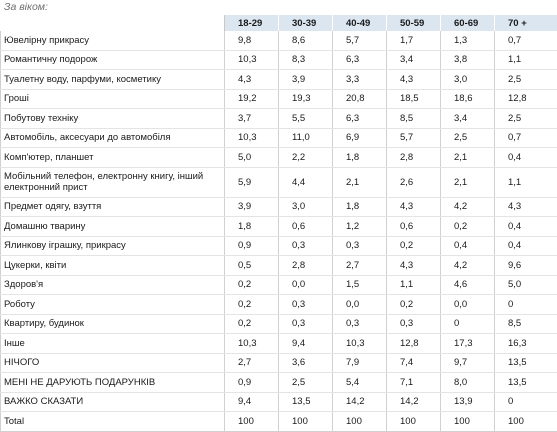 The width and height of the screenshot is (557, 432). Describe the element at coordinates (113, 324) in the screenshot. I see `row-label: Квартиру, будинок` at that location.